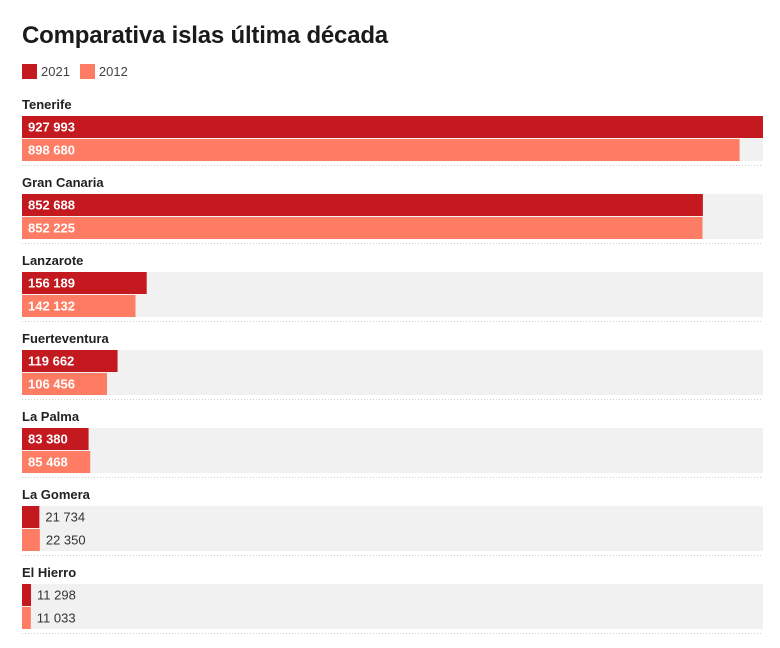 This screenshot has height=648, width=780. Describe the element at coordinates (51, 228) in the screenshot. I see `data-label-2012-gran-canaria: 852 225` at that location.